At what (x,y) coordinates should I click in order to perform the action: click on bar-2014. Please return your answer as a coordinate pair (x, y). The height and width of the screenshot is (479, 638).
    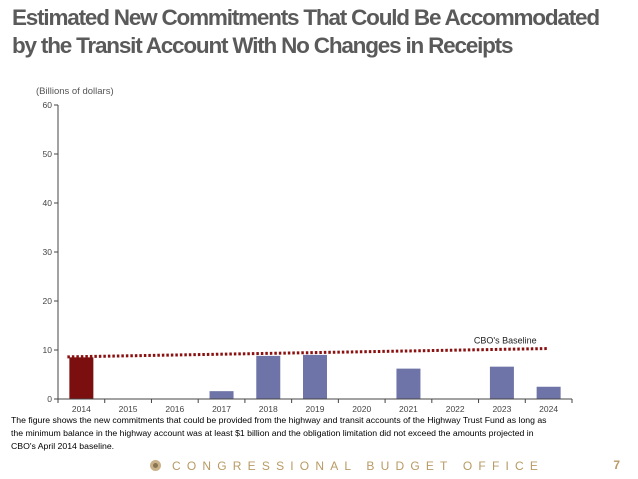
    Looking at the image, I should click on (81, 378).